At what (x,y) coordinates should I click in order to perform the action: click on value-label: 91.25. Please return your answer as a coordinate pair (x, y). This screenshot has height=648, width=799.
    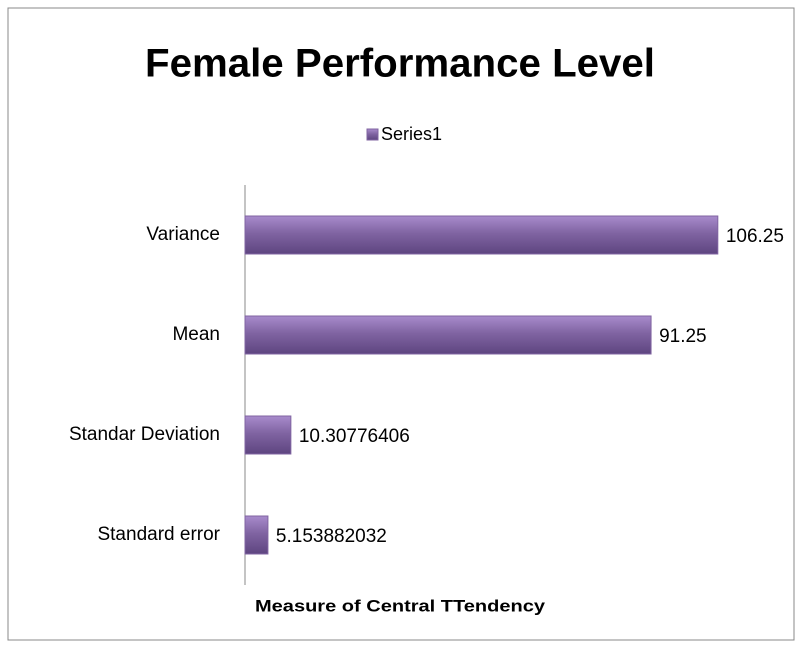
    Looking at the image, I should click on (683, 336).